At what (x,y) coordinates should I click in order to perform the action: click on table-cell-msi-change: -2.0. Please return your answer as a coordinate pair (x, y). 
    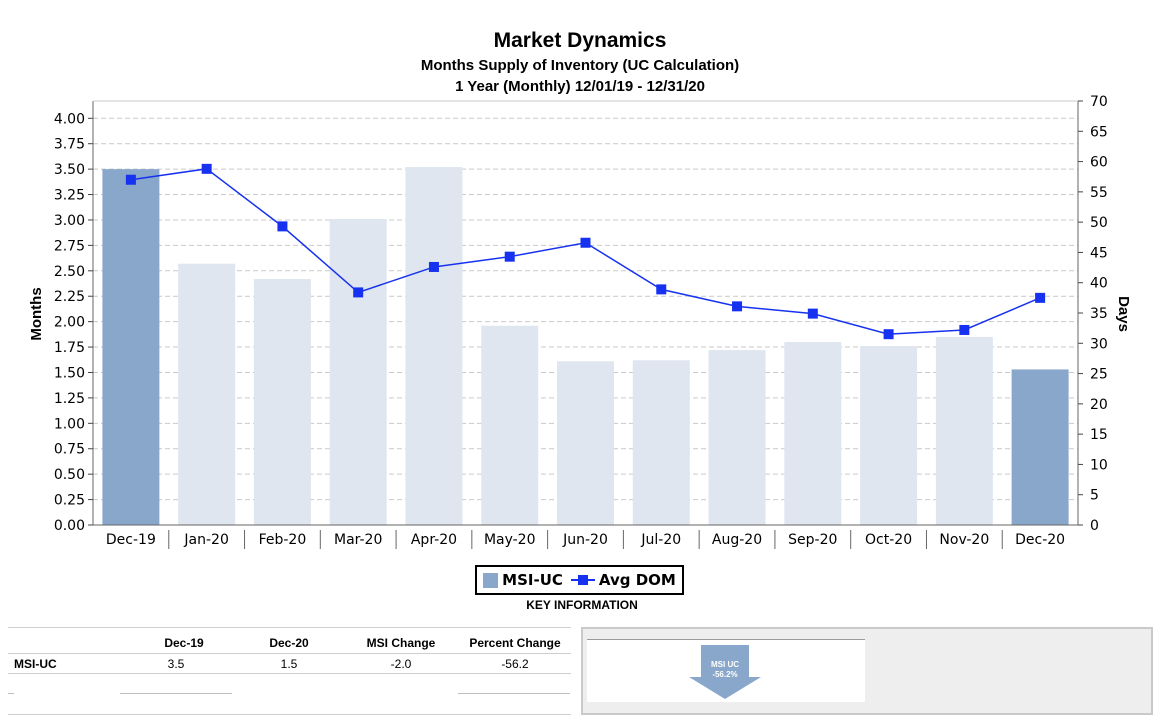
    Looking at the image, I should click on (401, 664).